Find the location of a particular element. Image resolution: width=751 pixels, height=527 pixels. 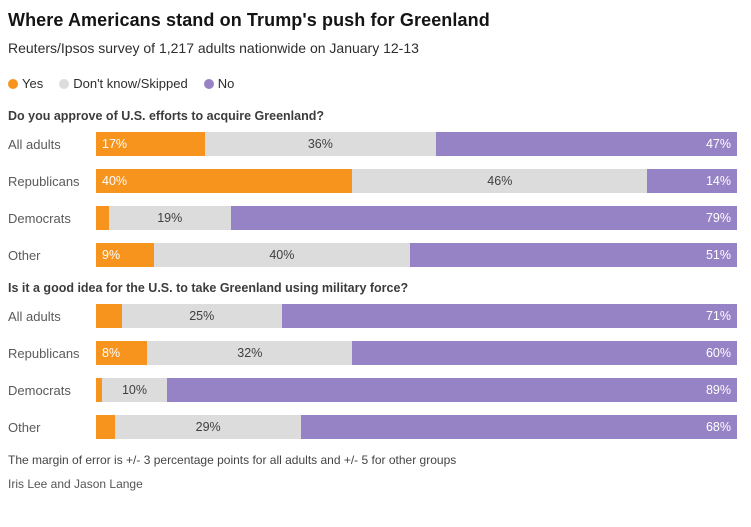

bar-row: Democrats 19% 79% is located at coordinates (372, 218).